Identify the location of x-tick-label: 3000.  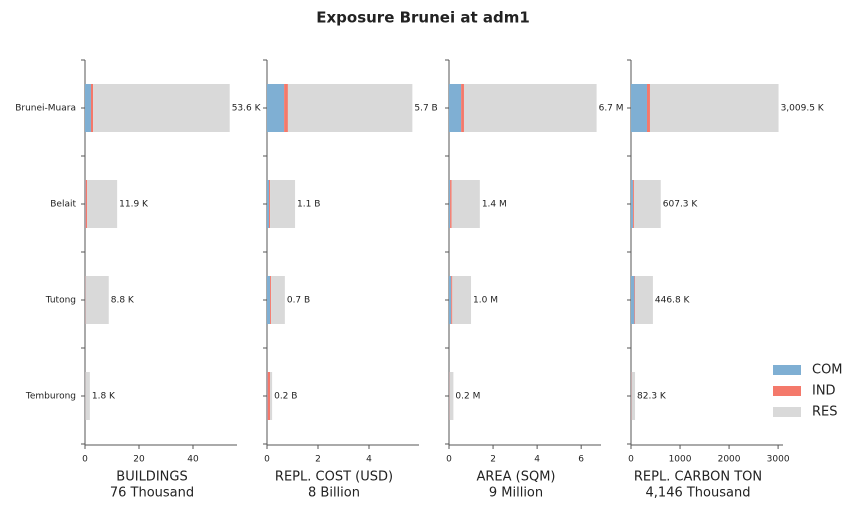
(778, 460).